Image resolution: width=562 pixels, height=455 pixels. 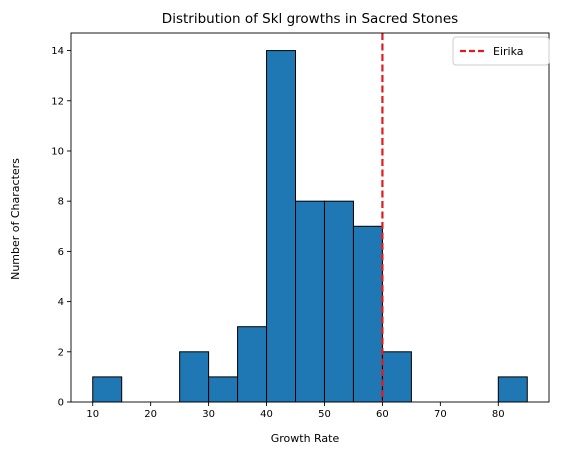 I want to click on y-tick-label: 12, so click(x=57, y=101).